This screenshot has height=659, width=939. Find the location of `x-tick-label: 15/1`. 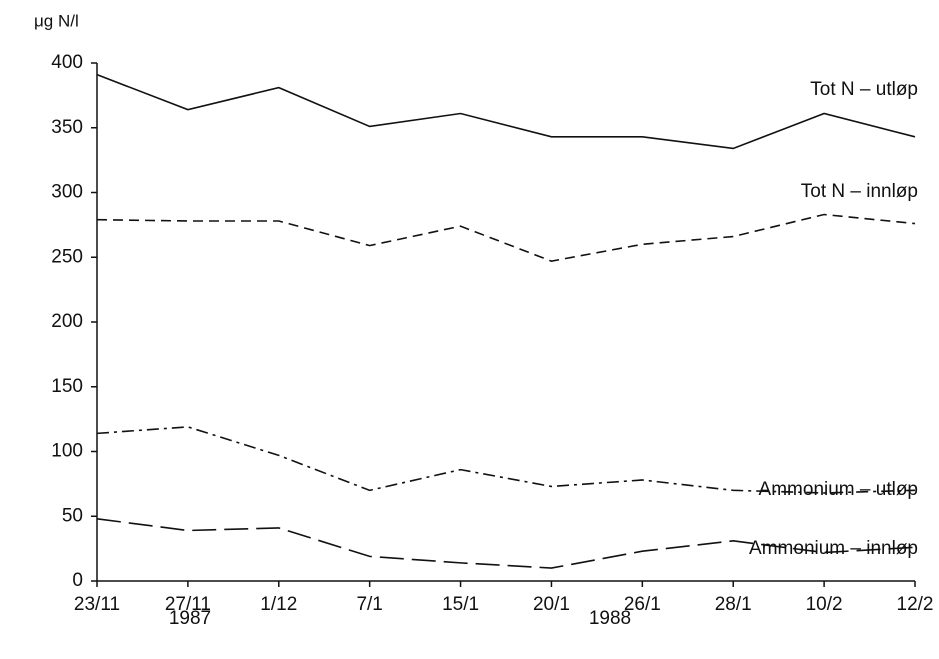

x-tick-label: 15/1 is located at coordinates (460, 604).